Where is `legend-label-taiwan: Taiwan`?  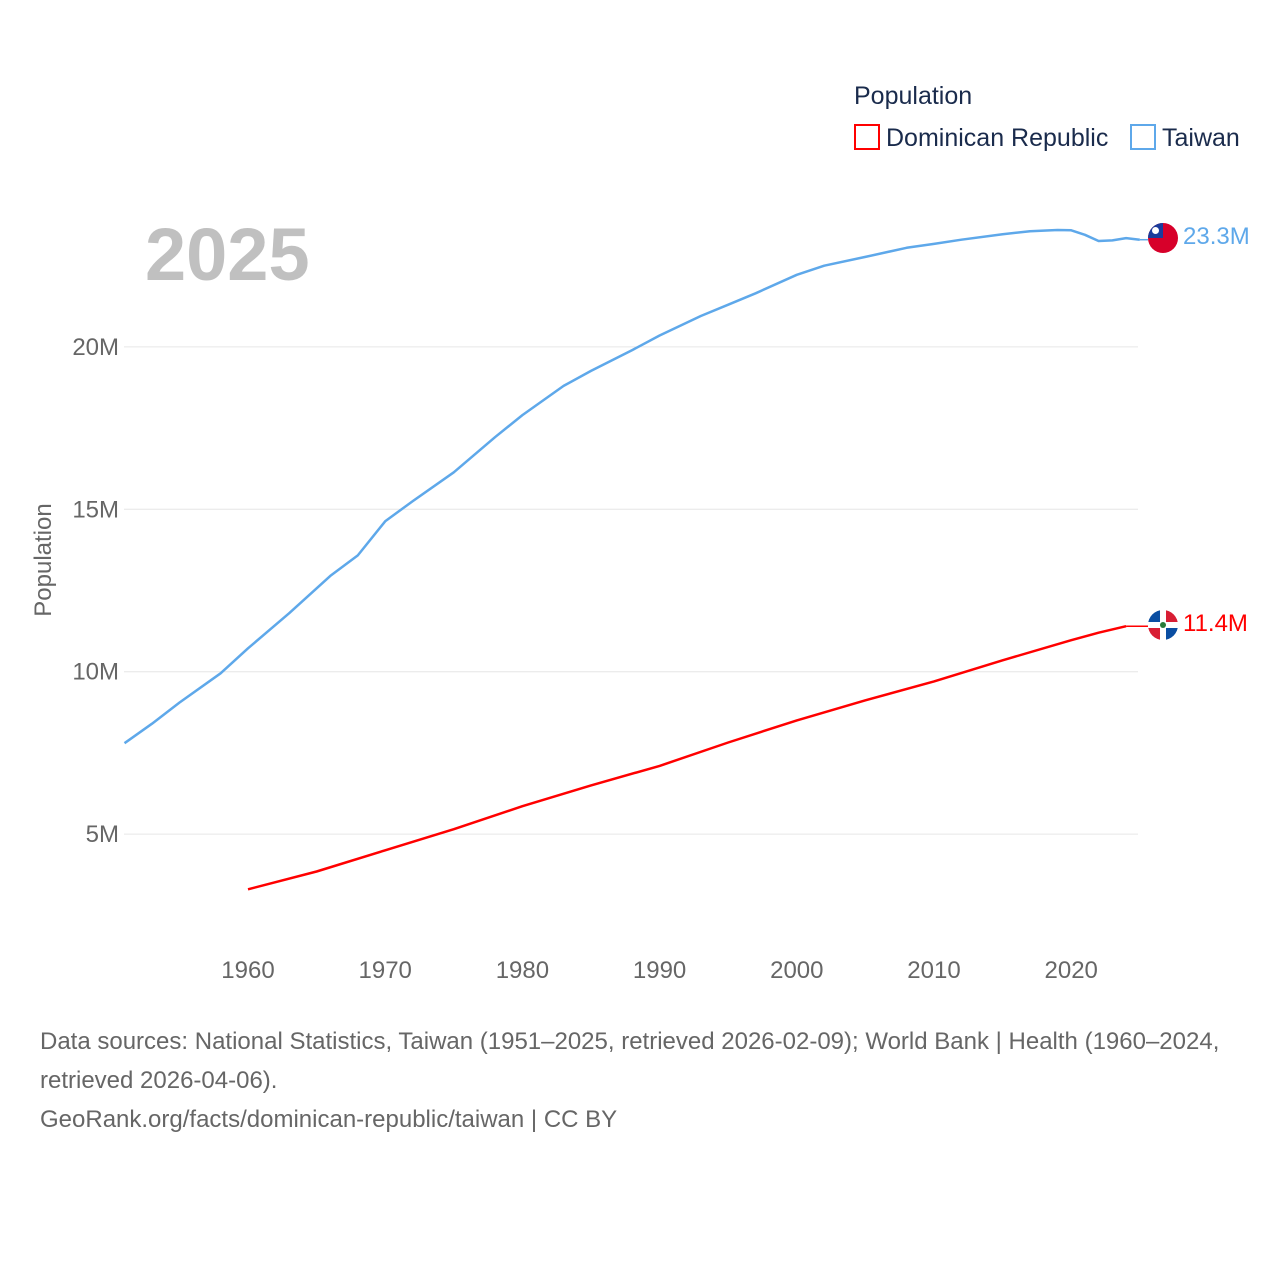 legend-label-taiwan: Taiwan is located at coordinates (1201, 138).